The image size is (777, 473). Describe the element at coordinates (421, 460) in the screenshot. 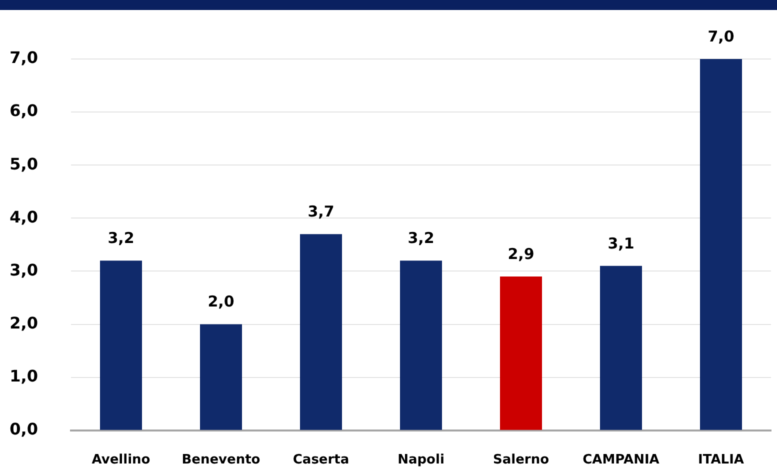

I see `x-tick-label: Napoli` at that location.